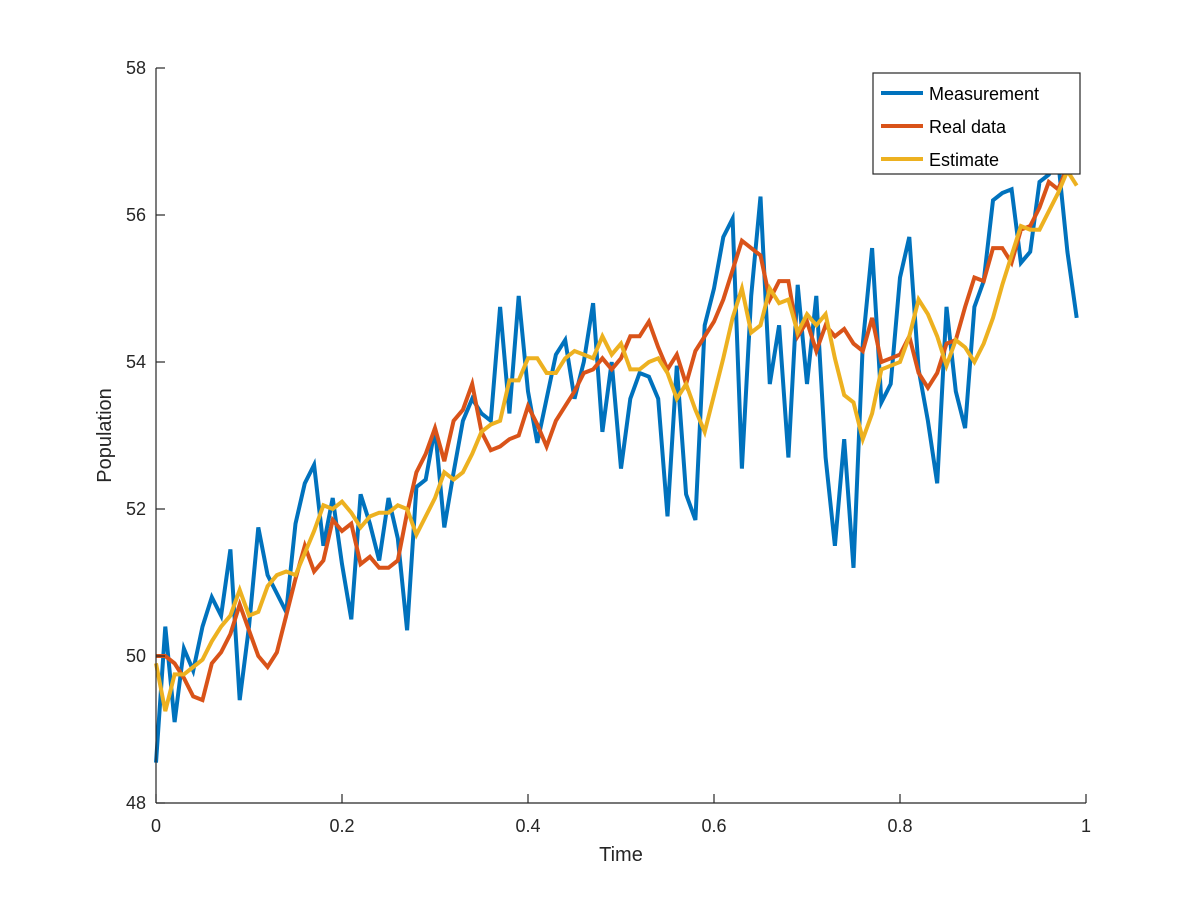 Image resolution: width=1200 pixels, height=900 pixels. I want to click on legend-entry: Real data, so click(968, 127).